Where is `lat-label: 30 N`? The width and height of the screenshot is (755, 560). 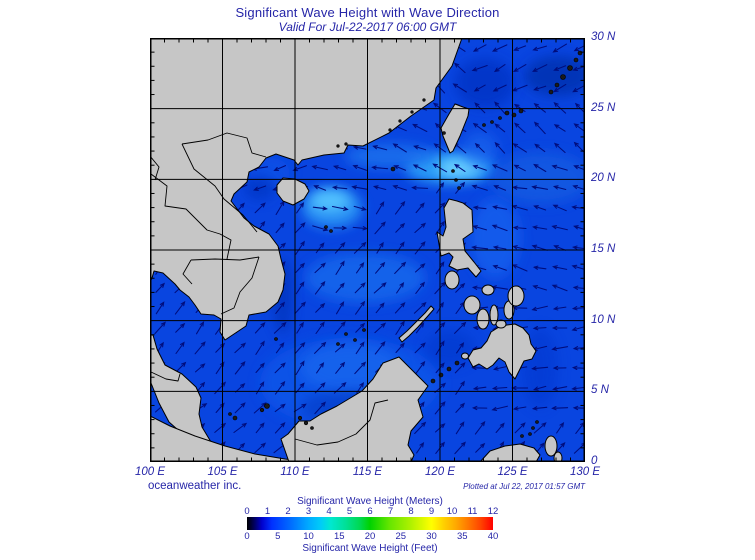
lat-label: 30 N is located at coordinates (603, 37).